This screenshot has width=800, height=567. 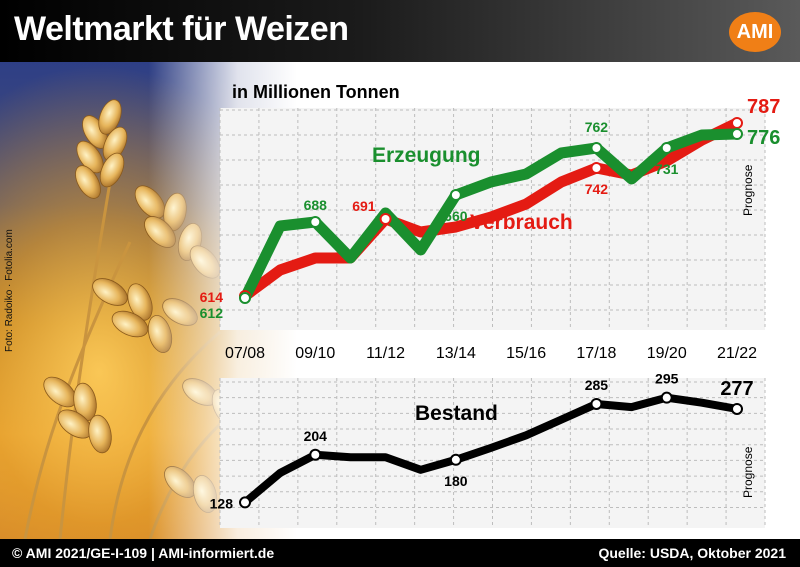 I want to click on bestand-data-label: 204, so click(x=316, y=436).